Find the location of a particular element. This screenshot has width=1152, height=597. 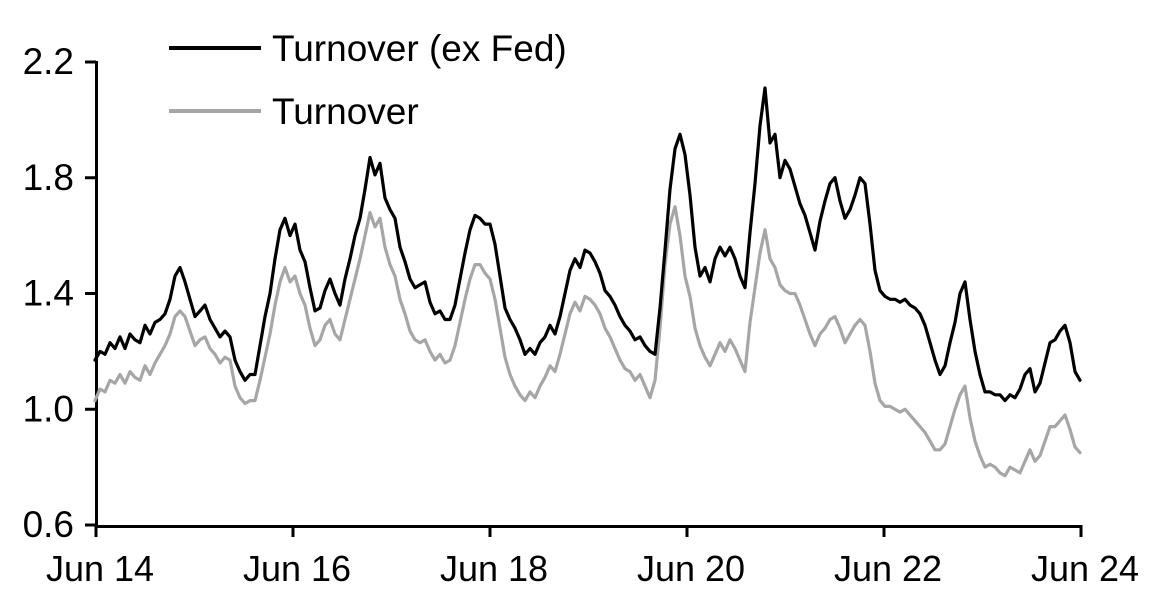

legend-line-swatch-gray is located at coordinates (215, 111).